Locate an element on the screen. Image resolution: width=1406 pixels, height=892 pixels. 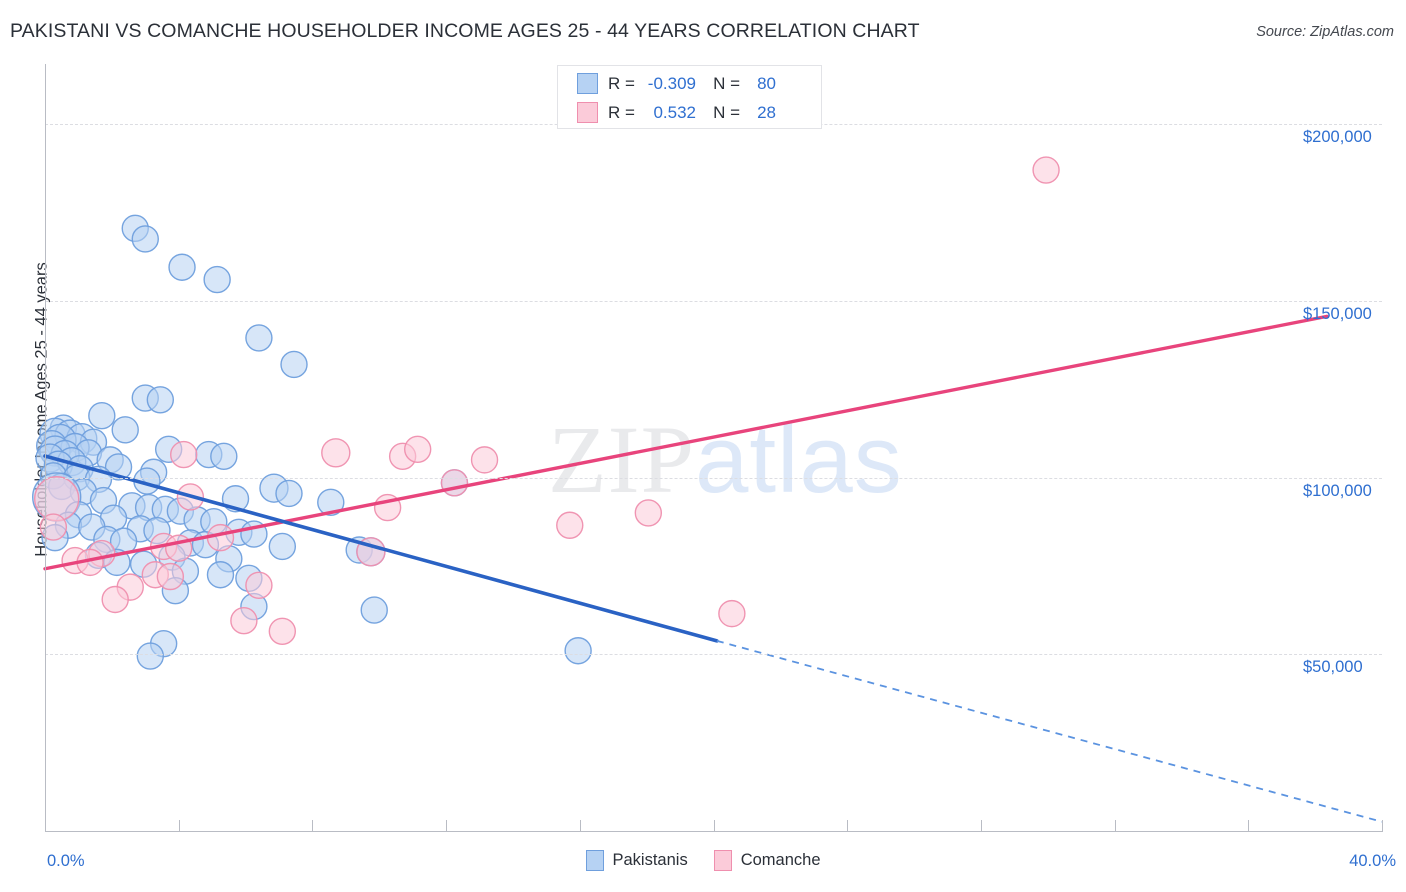
y-tick-label: $100,000 is located at coordinates (1337, 490).